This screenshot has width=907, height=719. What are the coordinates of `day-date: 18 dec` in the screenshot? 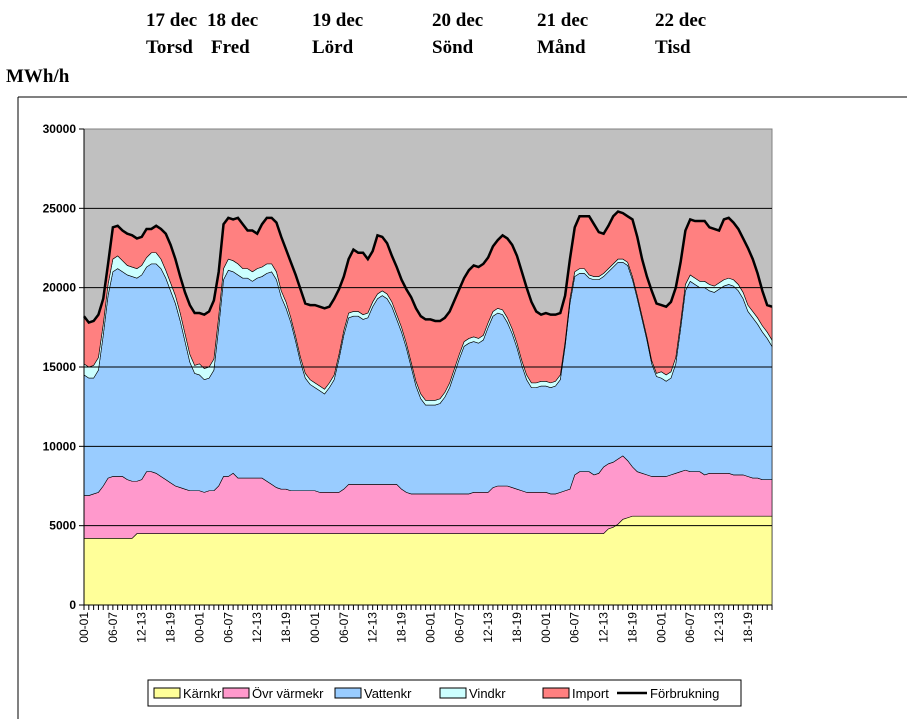 It's located at (232, 20).